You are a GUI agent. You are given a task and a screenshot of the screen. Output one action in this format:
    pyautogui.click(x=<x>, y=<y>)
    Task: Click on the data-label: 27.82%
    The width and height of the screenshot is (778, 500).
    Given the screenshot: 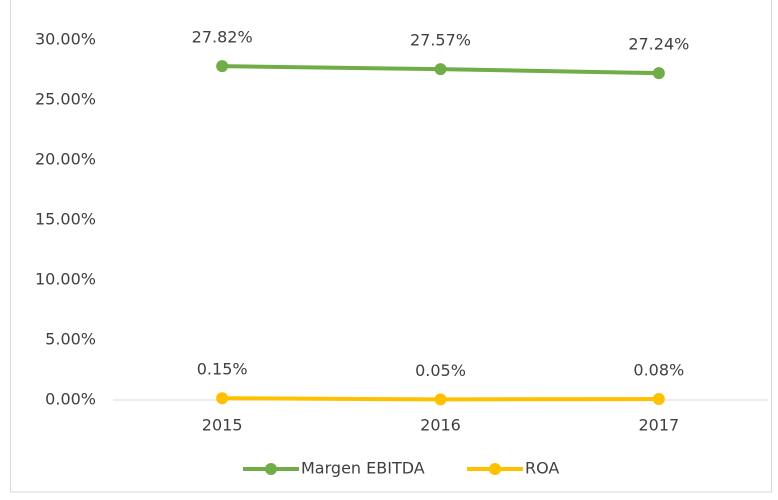 What is the action you would take?
    pyautogui.click(x=222, y=37)
    